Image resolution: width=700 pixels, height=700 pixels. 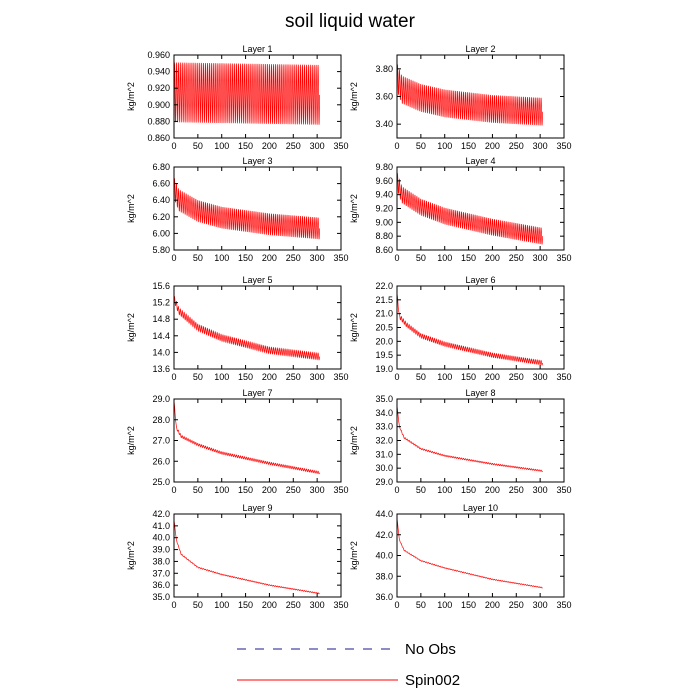 What do you see at coordinates (384, 300) in the screenshot?
I see `y-tick-label: 21.5` at bounding box center [384, 300].